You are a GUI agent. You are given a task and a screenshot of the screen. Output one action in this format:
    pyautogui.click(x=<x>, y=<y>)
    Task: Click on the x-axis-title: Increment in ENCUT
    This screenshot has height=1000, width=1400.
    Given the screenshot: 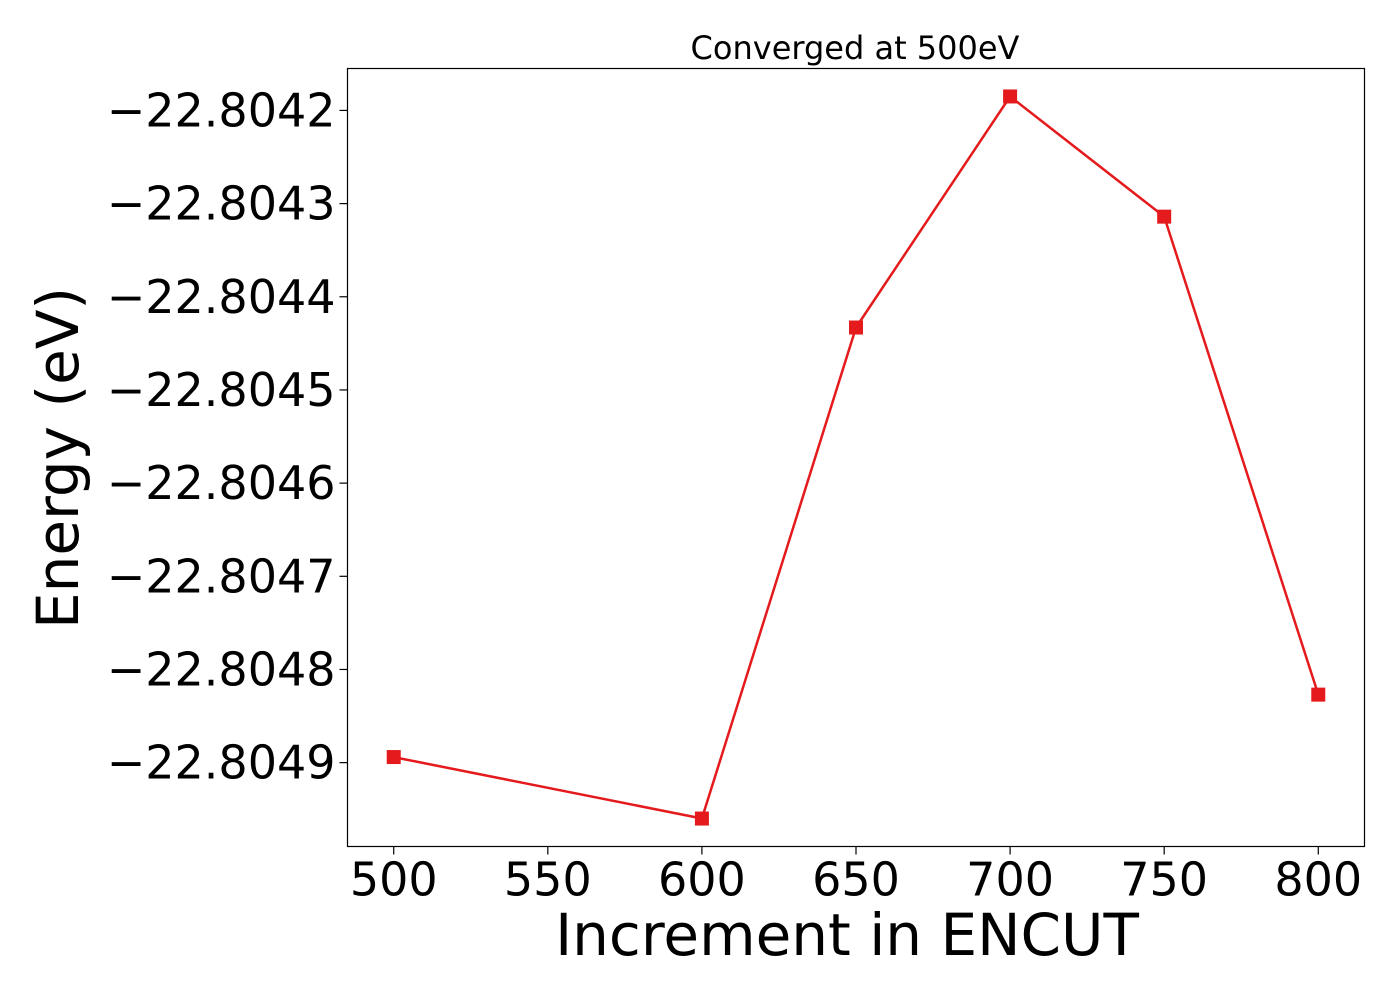 What is the action you would take?
    pyautogui.click(x=847, y=935)
    